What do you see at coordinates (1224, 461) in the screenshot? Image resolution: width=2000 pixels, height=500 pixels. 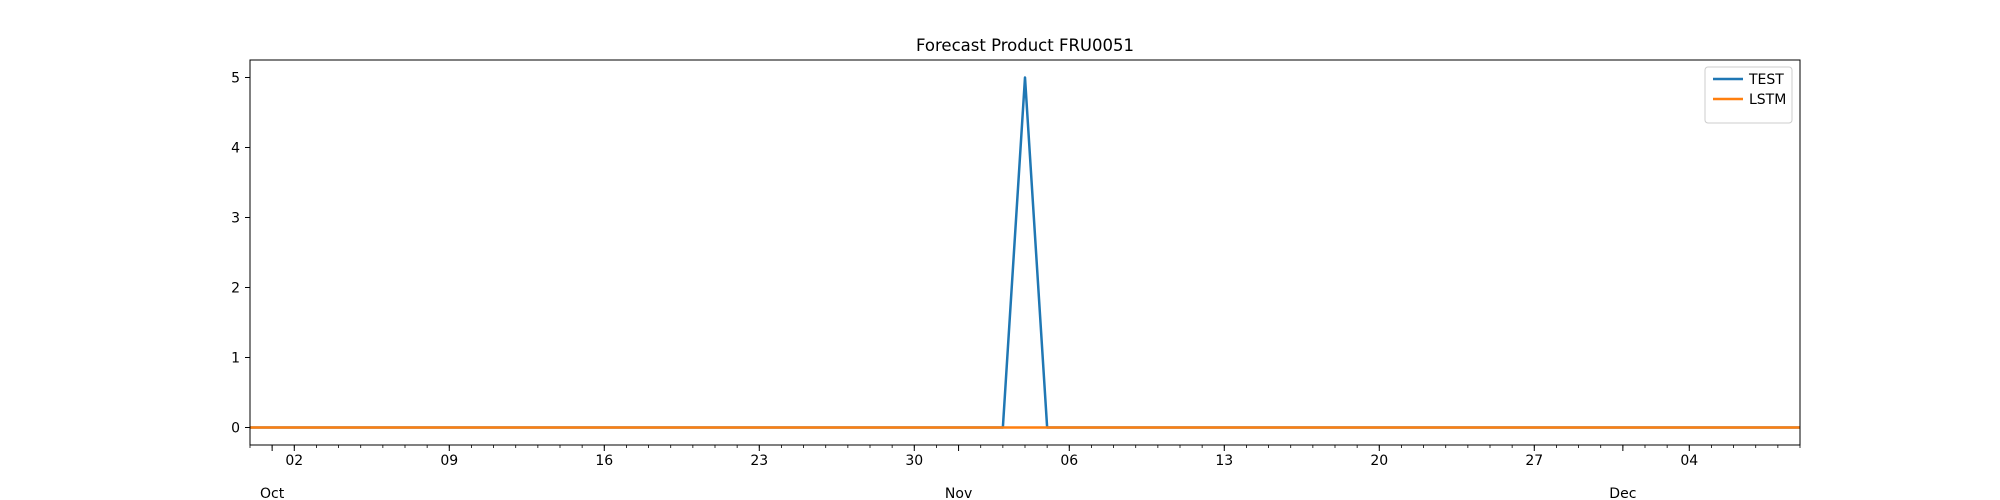 I see `x-tick-label: 13` at bounding box center [1224, 461].